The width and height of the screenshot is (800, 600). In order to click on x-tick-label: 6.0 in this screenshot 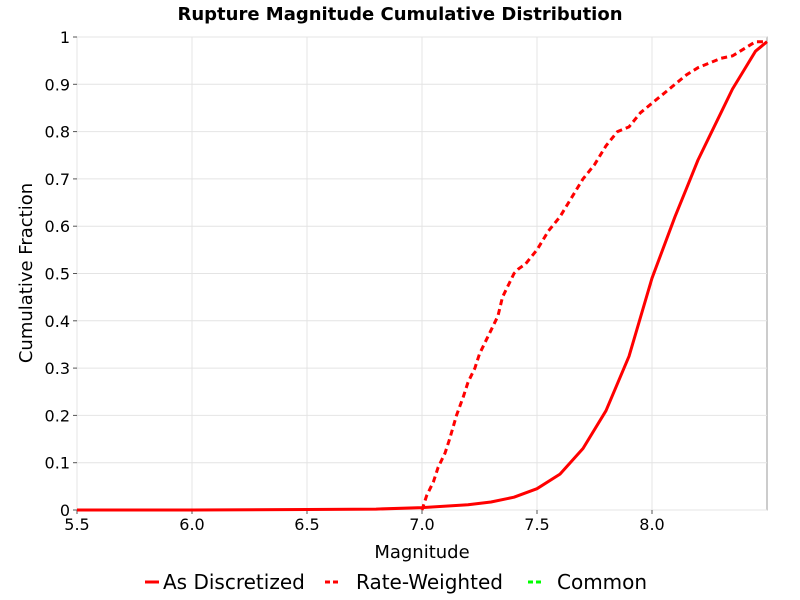, I will do `click(191, 524)`.